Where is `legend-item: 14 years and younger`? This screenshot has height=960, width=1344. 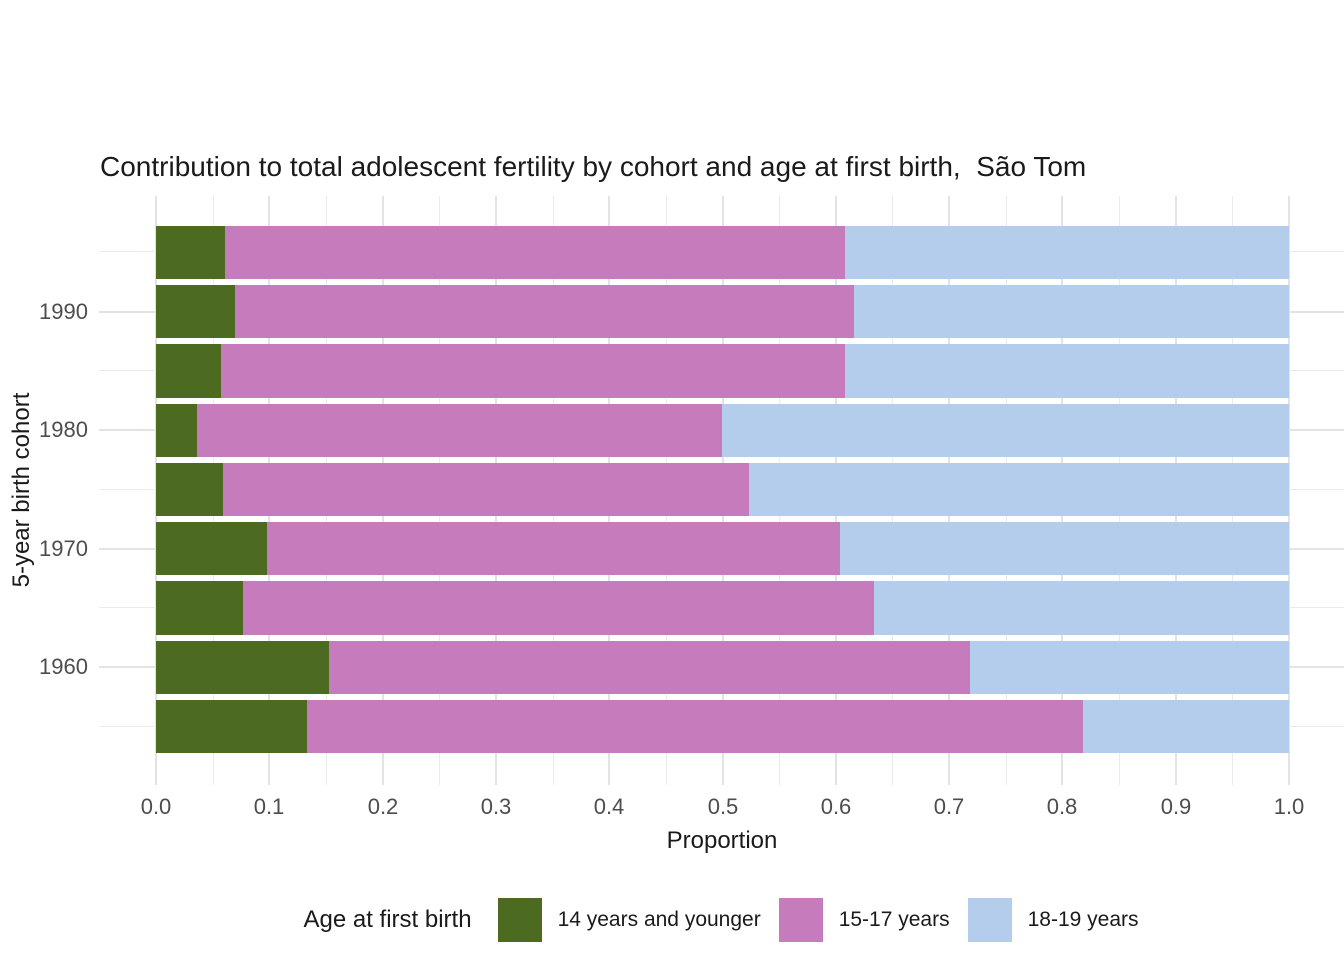 legend-item: 14 years and younger is located at coordinates (629, 920).